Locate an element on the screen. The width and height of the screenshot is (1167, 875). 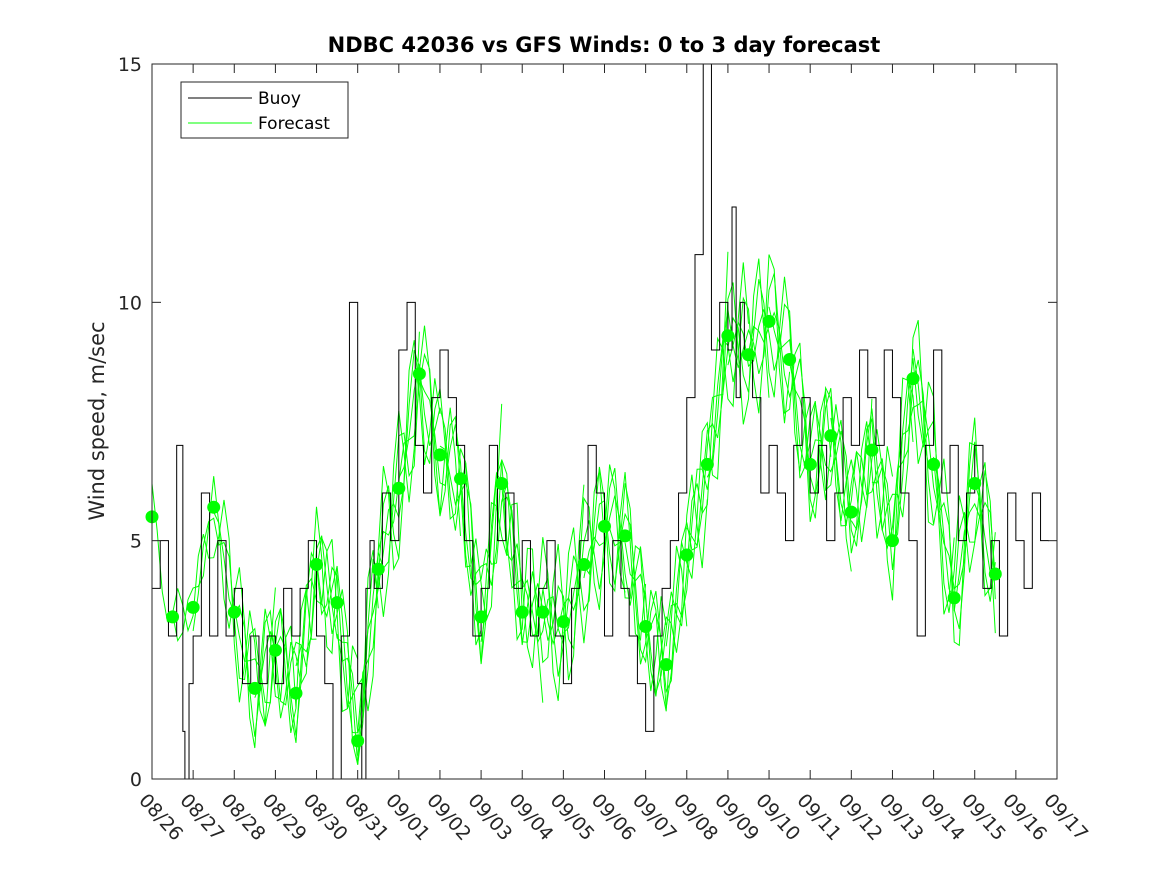
x-tick-label: 08/27 is located at coordinates (201, 817).